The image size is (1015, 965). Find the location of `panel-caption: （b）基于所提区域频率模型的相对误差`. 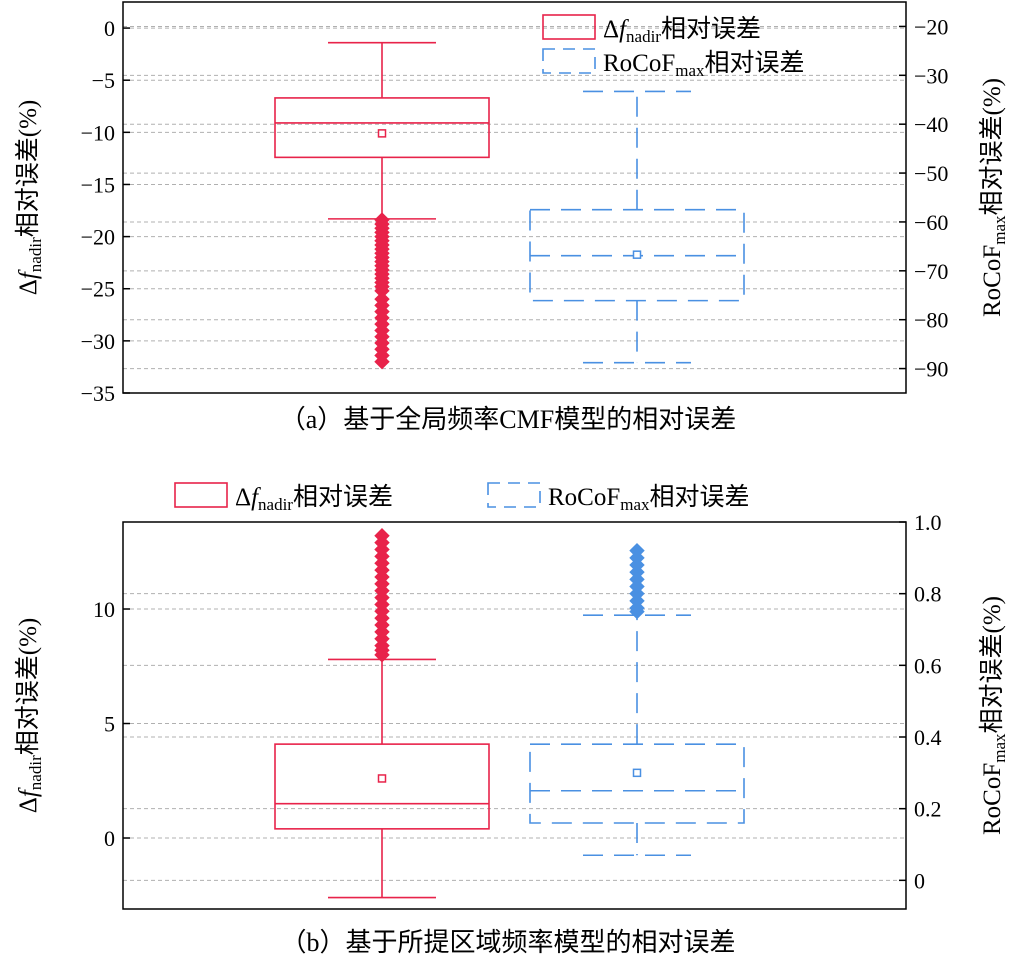

panel-caption: （b）基于所提区域频率模型的相对误差 is located at coordinates (507, 942).